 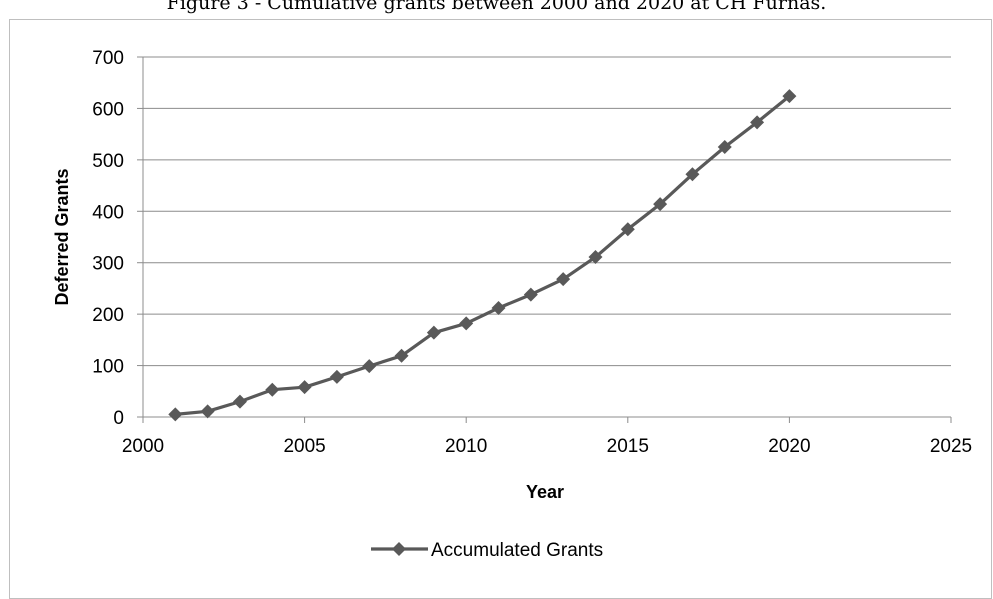 I want to click on y-tick-label: 400, so click(x=108, y=212).